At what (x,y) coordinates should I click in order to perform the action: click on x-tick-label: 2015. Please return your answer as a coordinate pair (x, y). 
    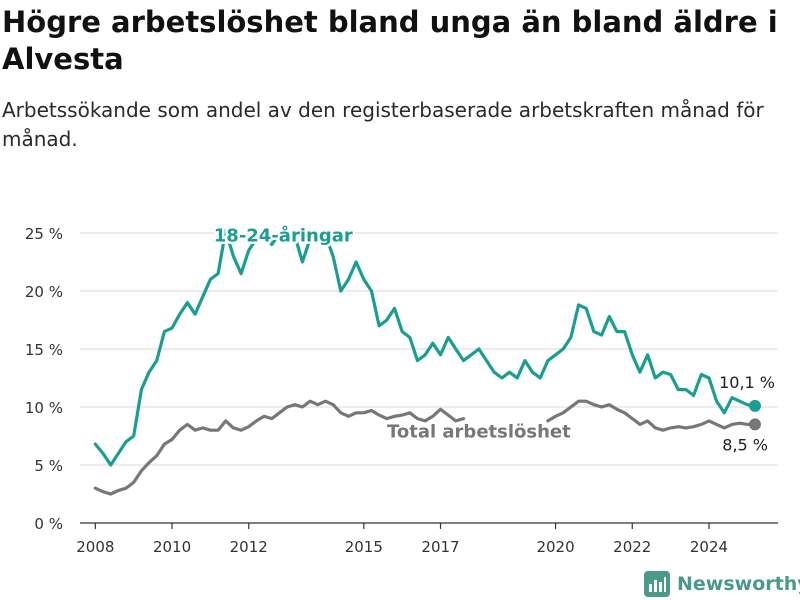
    Looking at the image, I should click on (364, 547).